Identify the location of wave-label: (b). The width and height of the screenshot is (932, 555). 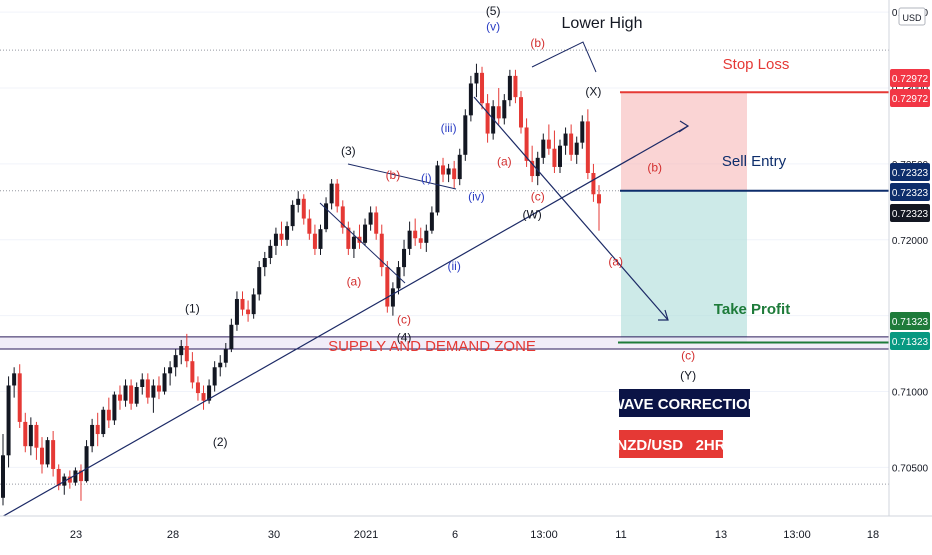
(537, 43).